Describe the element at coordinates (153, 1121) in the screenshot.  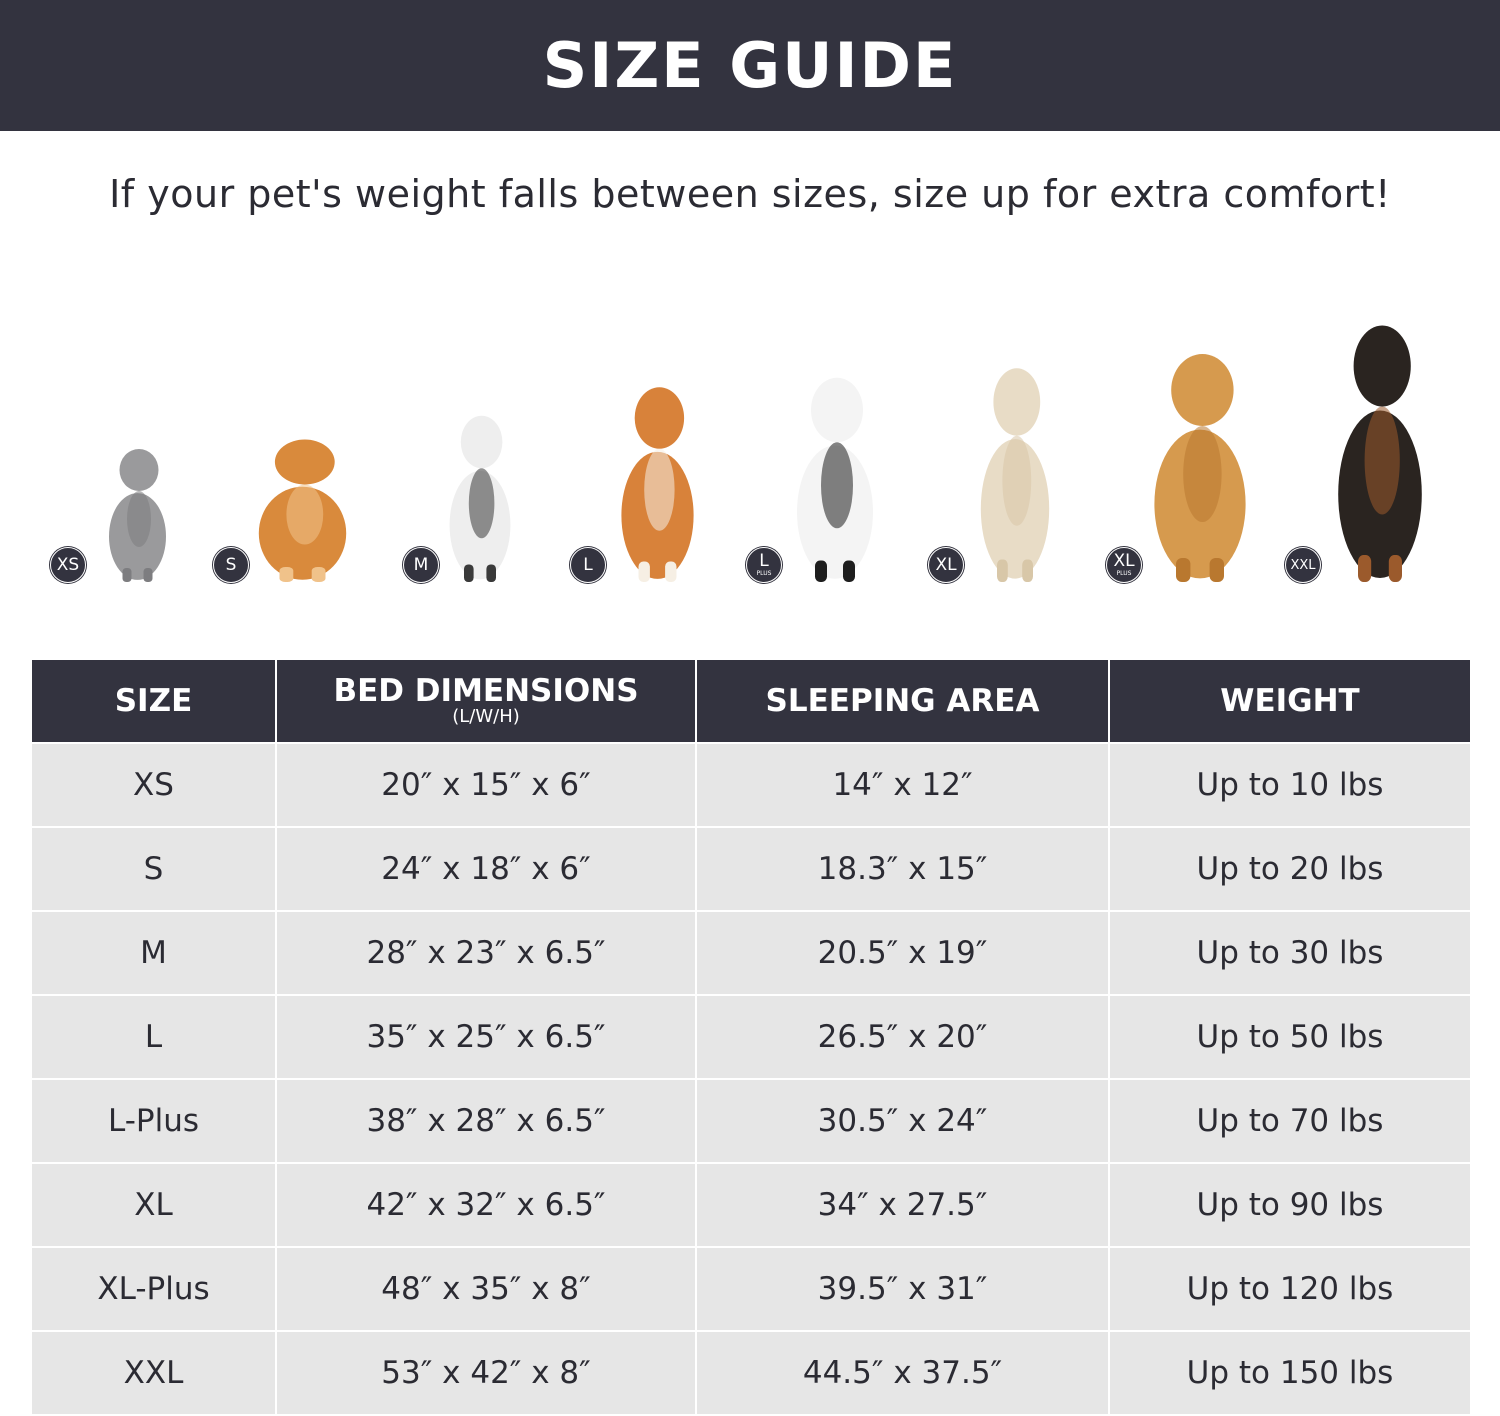
I see `cell-size: L-Plus` at that location.